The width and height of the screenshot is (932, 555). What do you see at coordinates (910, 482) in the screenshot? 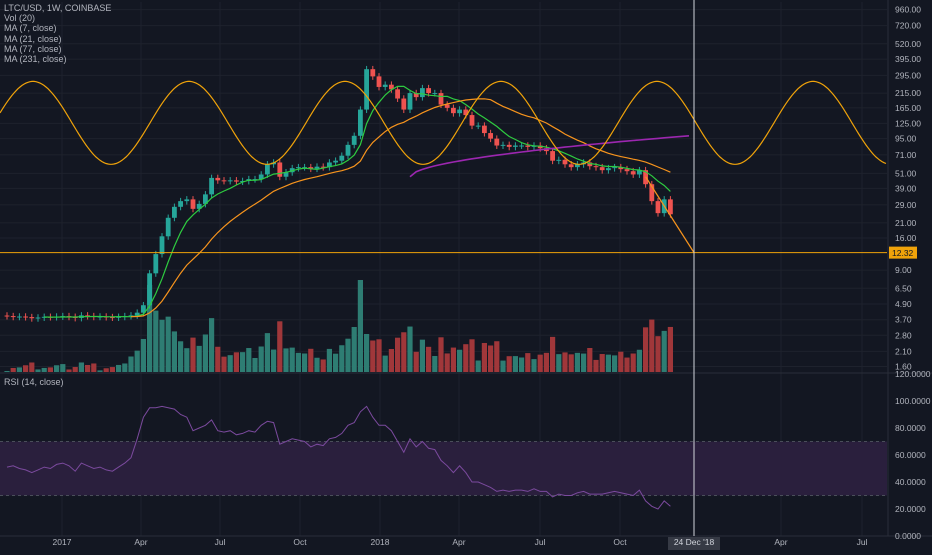
I see `rsi-tick-label: 40.0000` at bounding box center [910, 482].